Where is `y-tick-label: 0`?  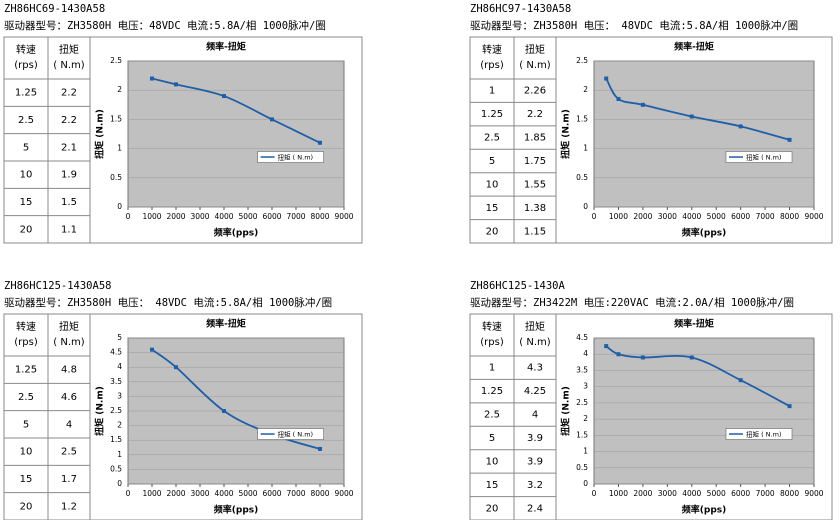
y-tick-label: 0 is located at coordinates (119, 206).